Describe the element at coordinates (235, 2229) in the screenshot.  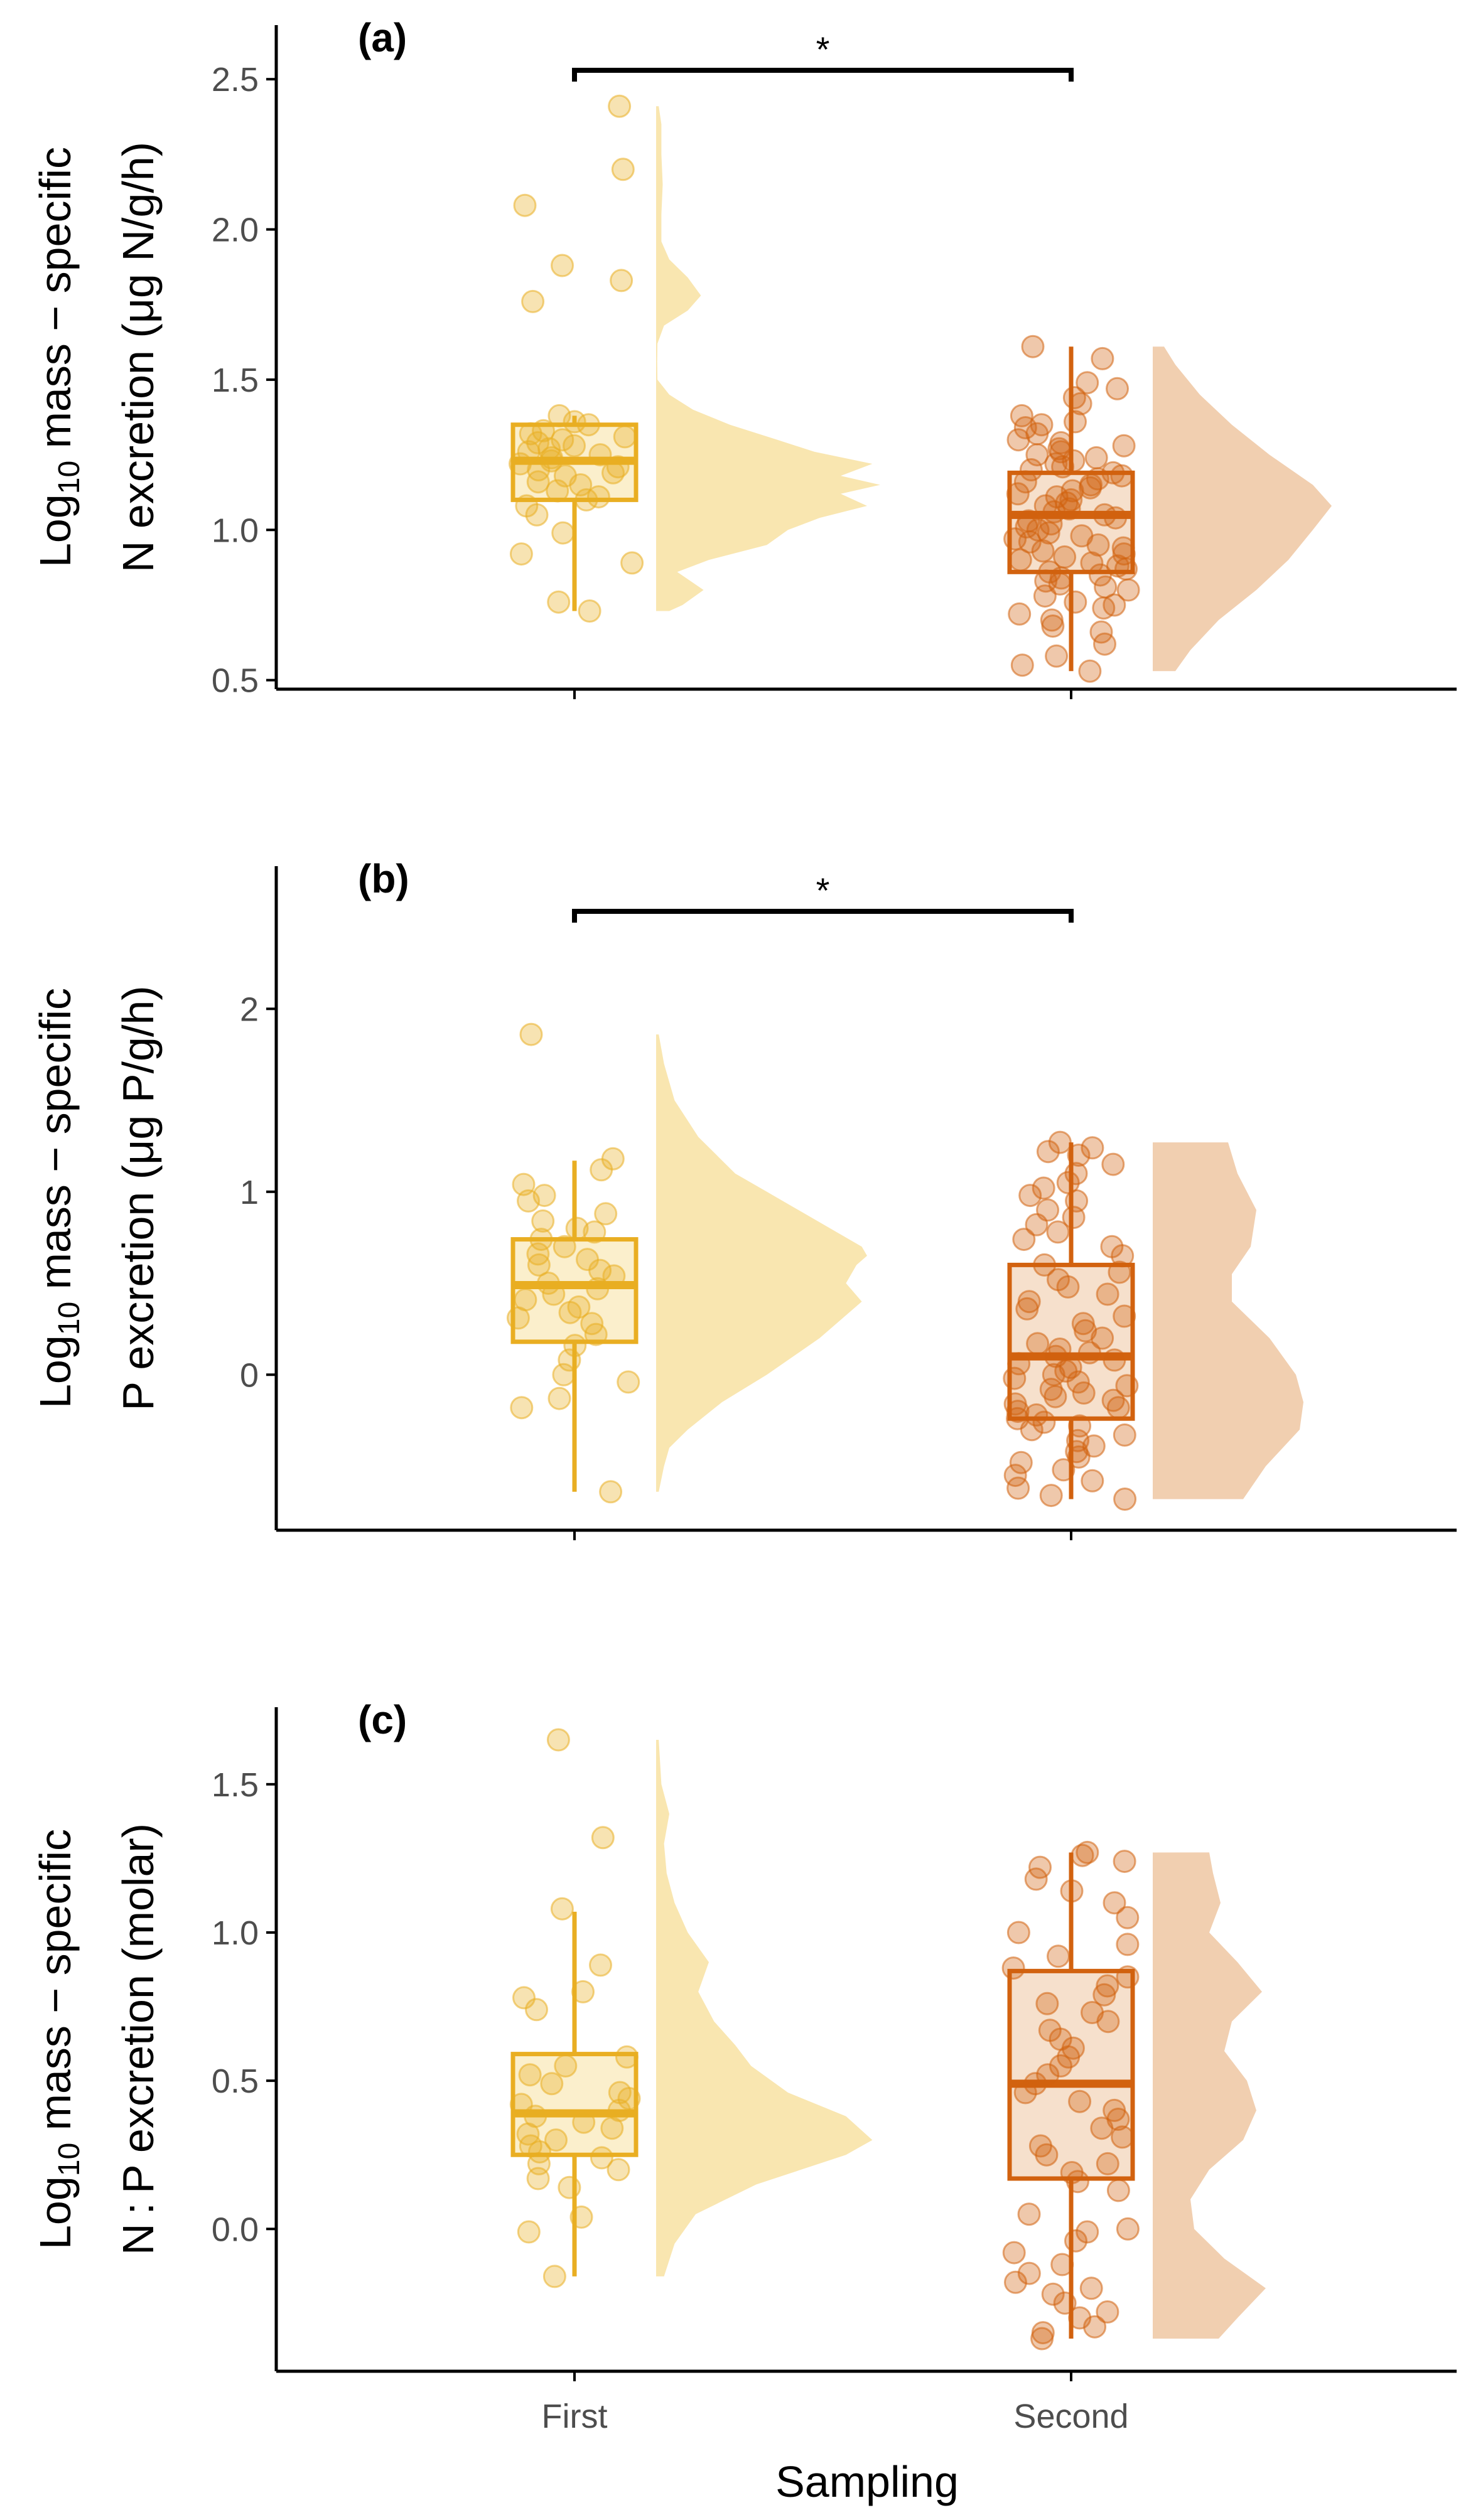
I see `y-tick-label: 0.0` at that location.